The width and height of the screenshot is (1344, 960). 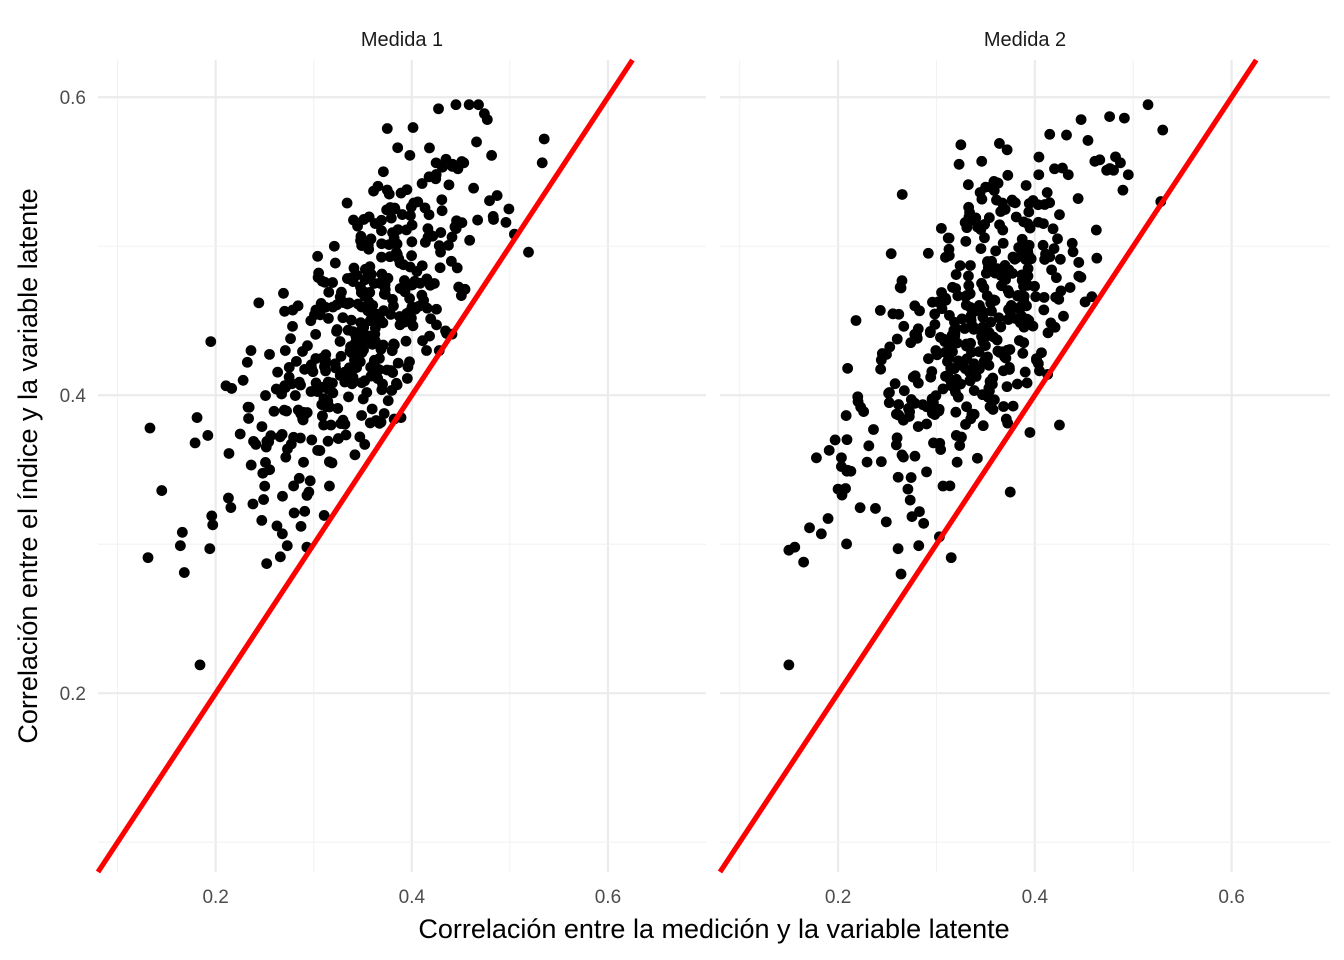 I want to click on y-tick-label: 0.6, so click(x=73, y=98).